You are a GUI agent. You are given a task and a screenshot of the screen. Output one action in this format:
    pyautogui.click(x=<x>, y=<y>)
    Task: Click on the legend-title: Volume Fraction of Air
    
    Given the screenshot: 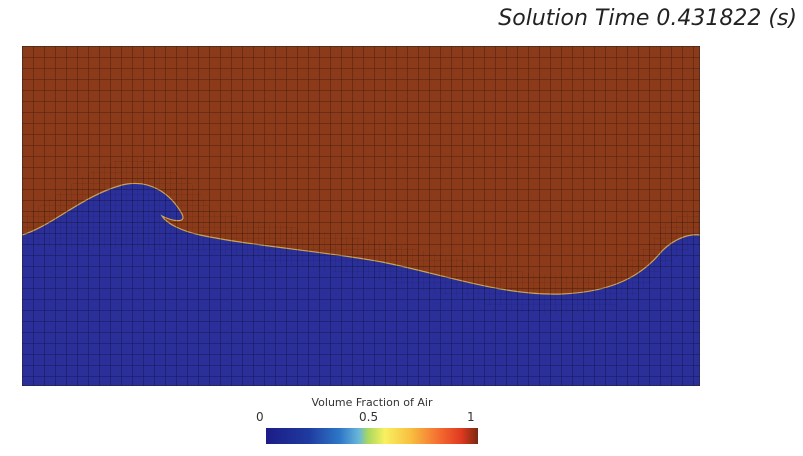 What is the action you would take?
    pyautogui.click(x=372, y=402)
    